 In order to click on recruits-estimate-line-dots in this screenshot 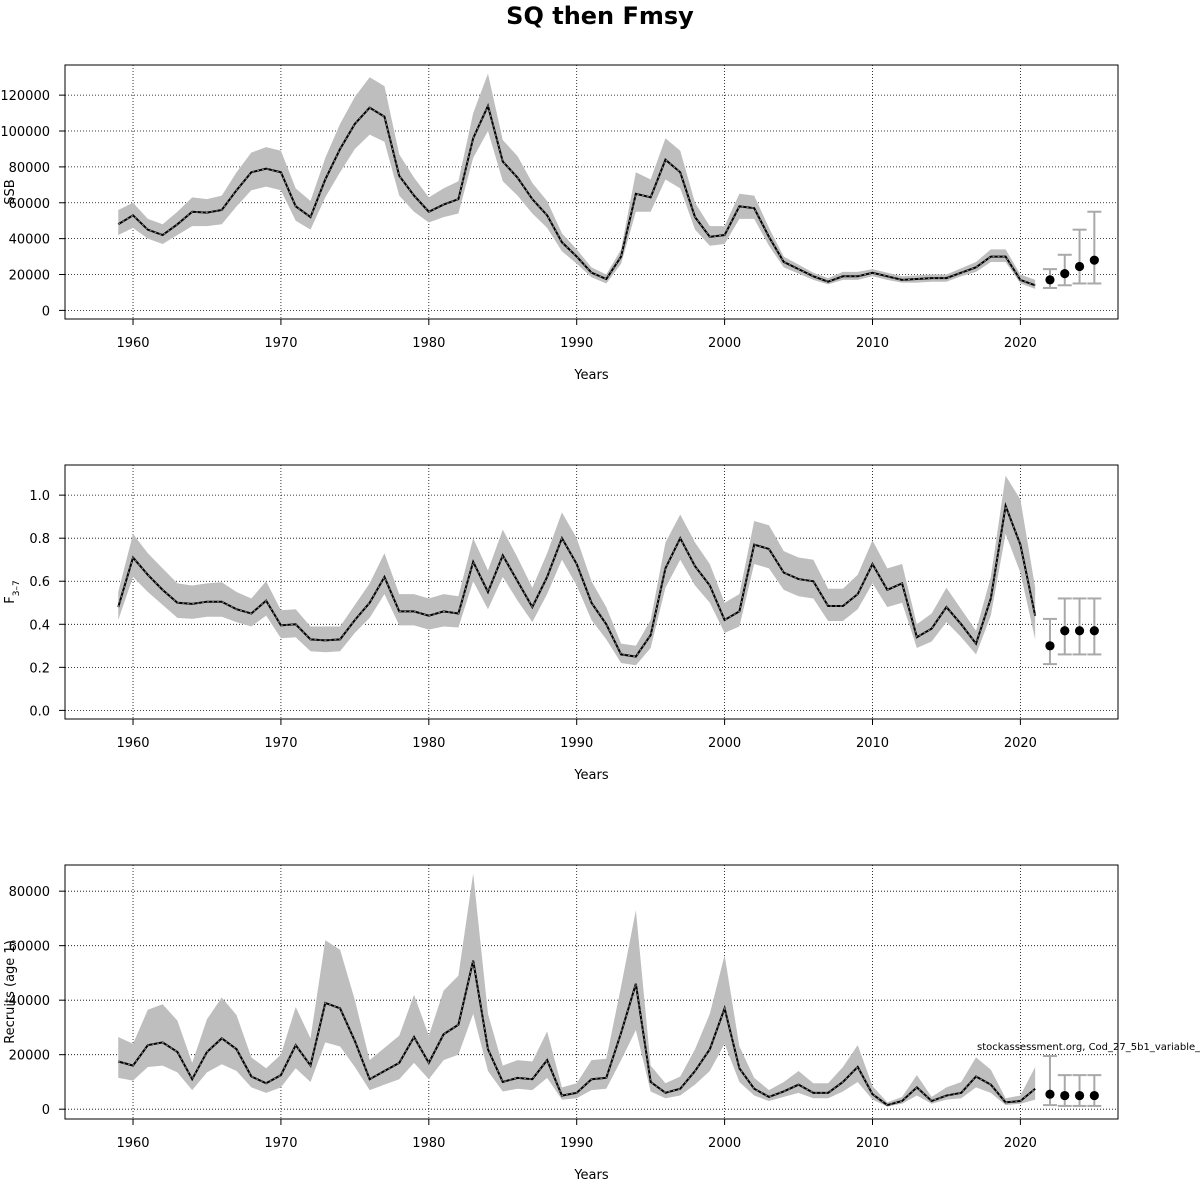, I will do `click(577, 1033)`.